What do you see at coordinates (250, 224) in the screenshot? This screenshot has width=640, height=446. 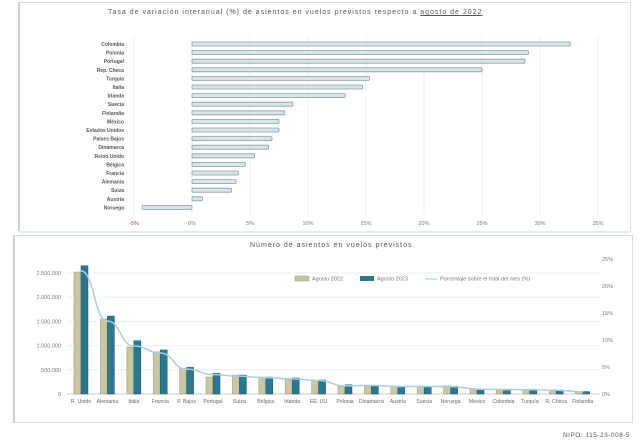 I see `x-tick-label: 5%` at bounding box center [250, 224].